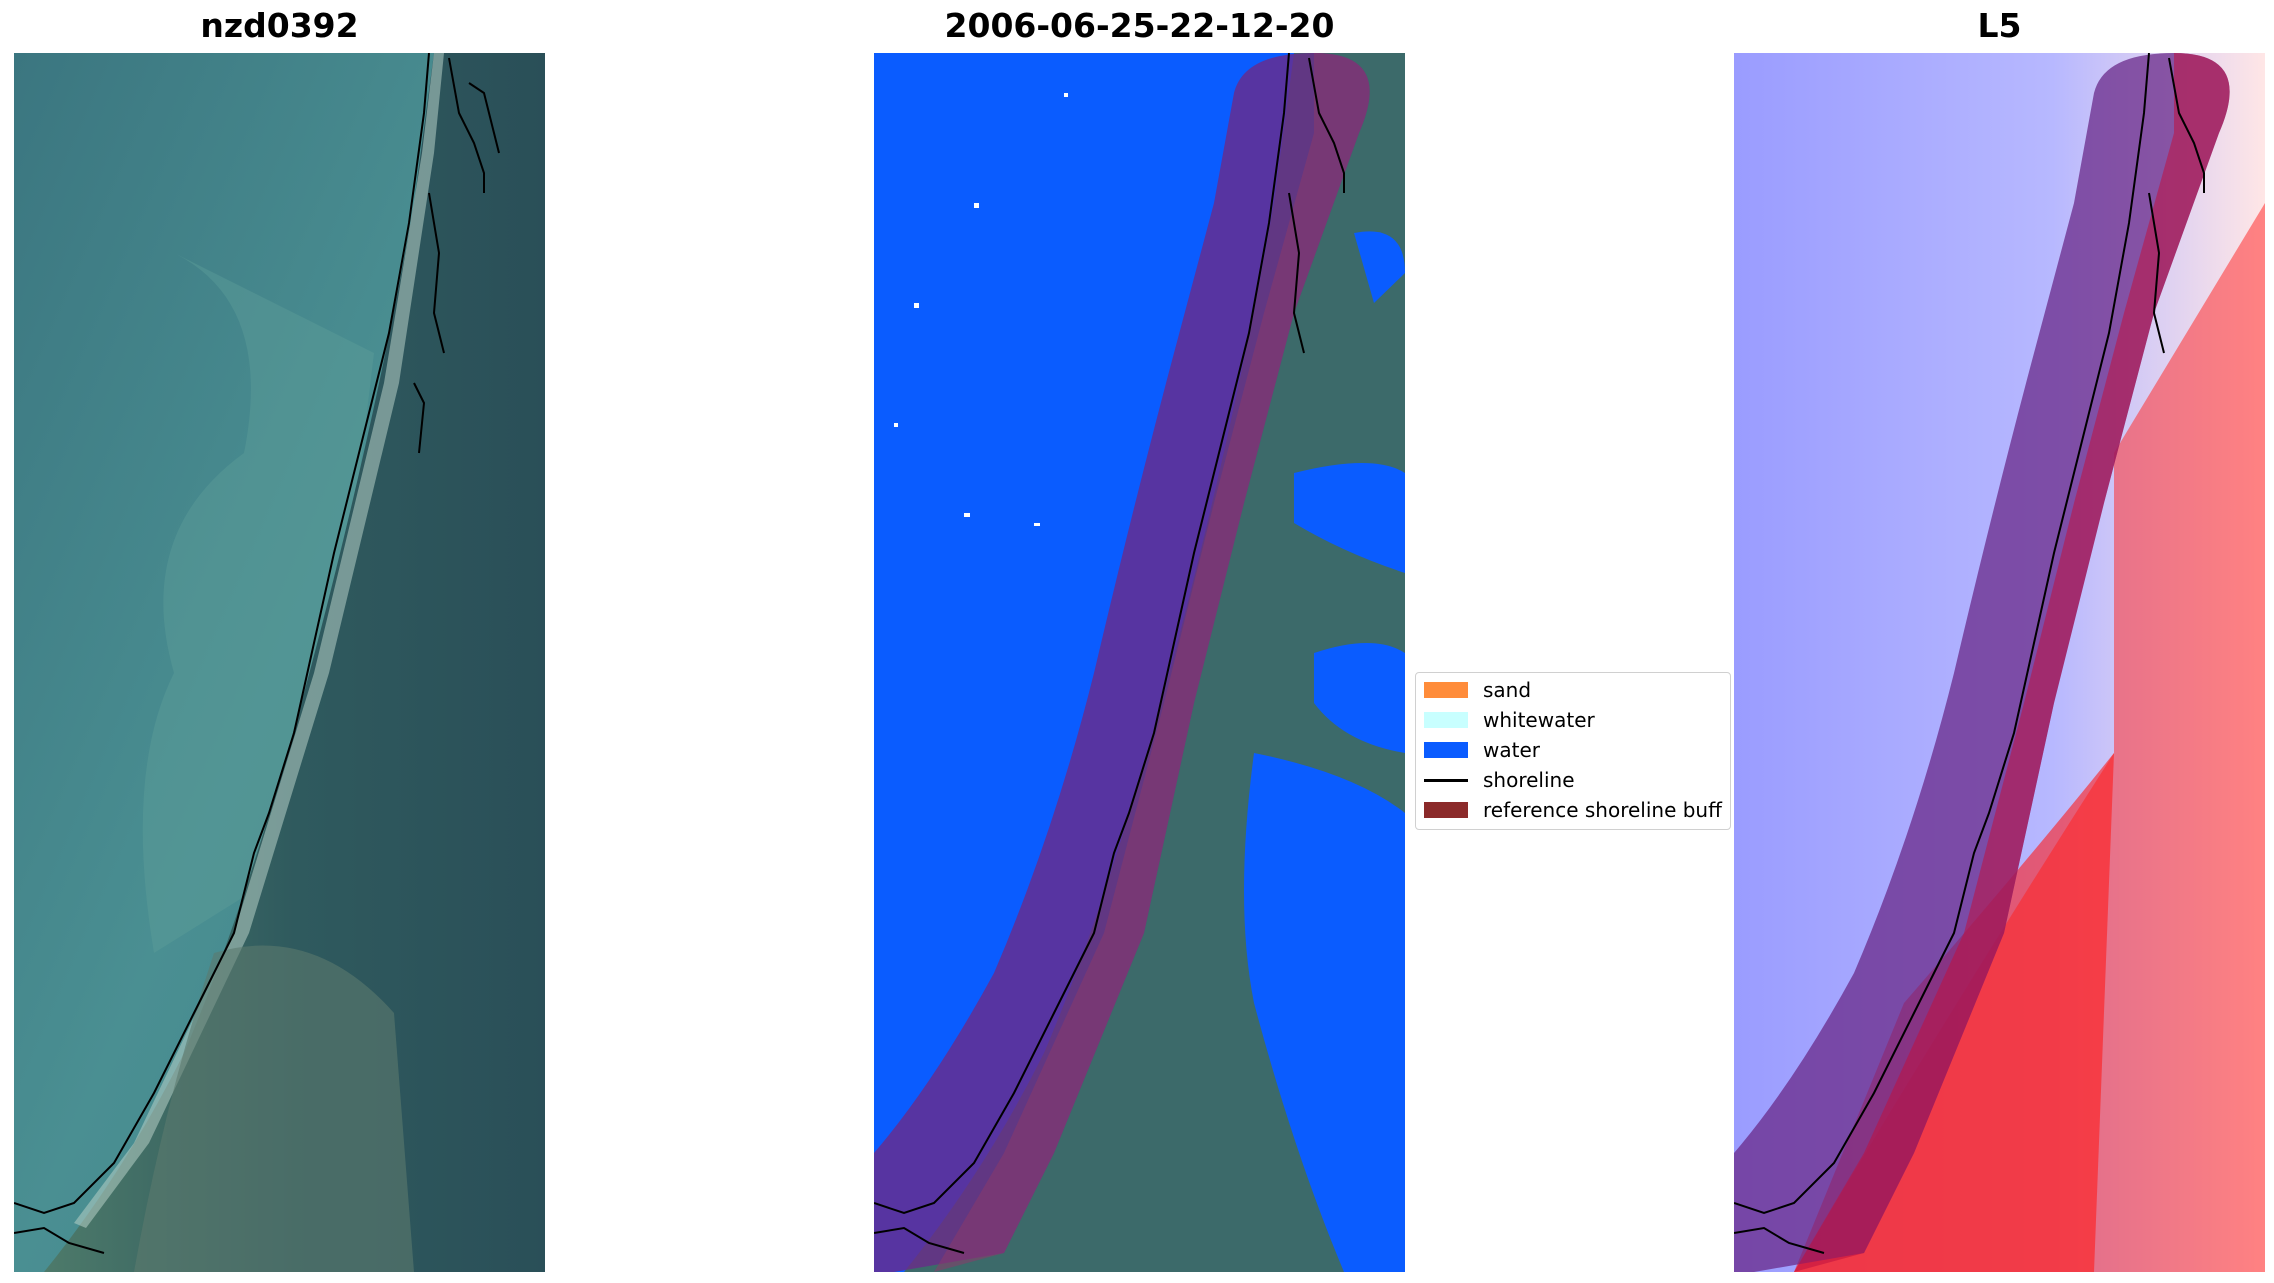  Describe the element at coordinates (1446, 750) in the screenshot. I see `legend-swatch-water` at that location.